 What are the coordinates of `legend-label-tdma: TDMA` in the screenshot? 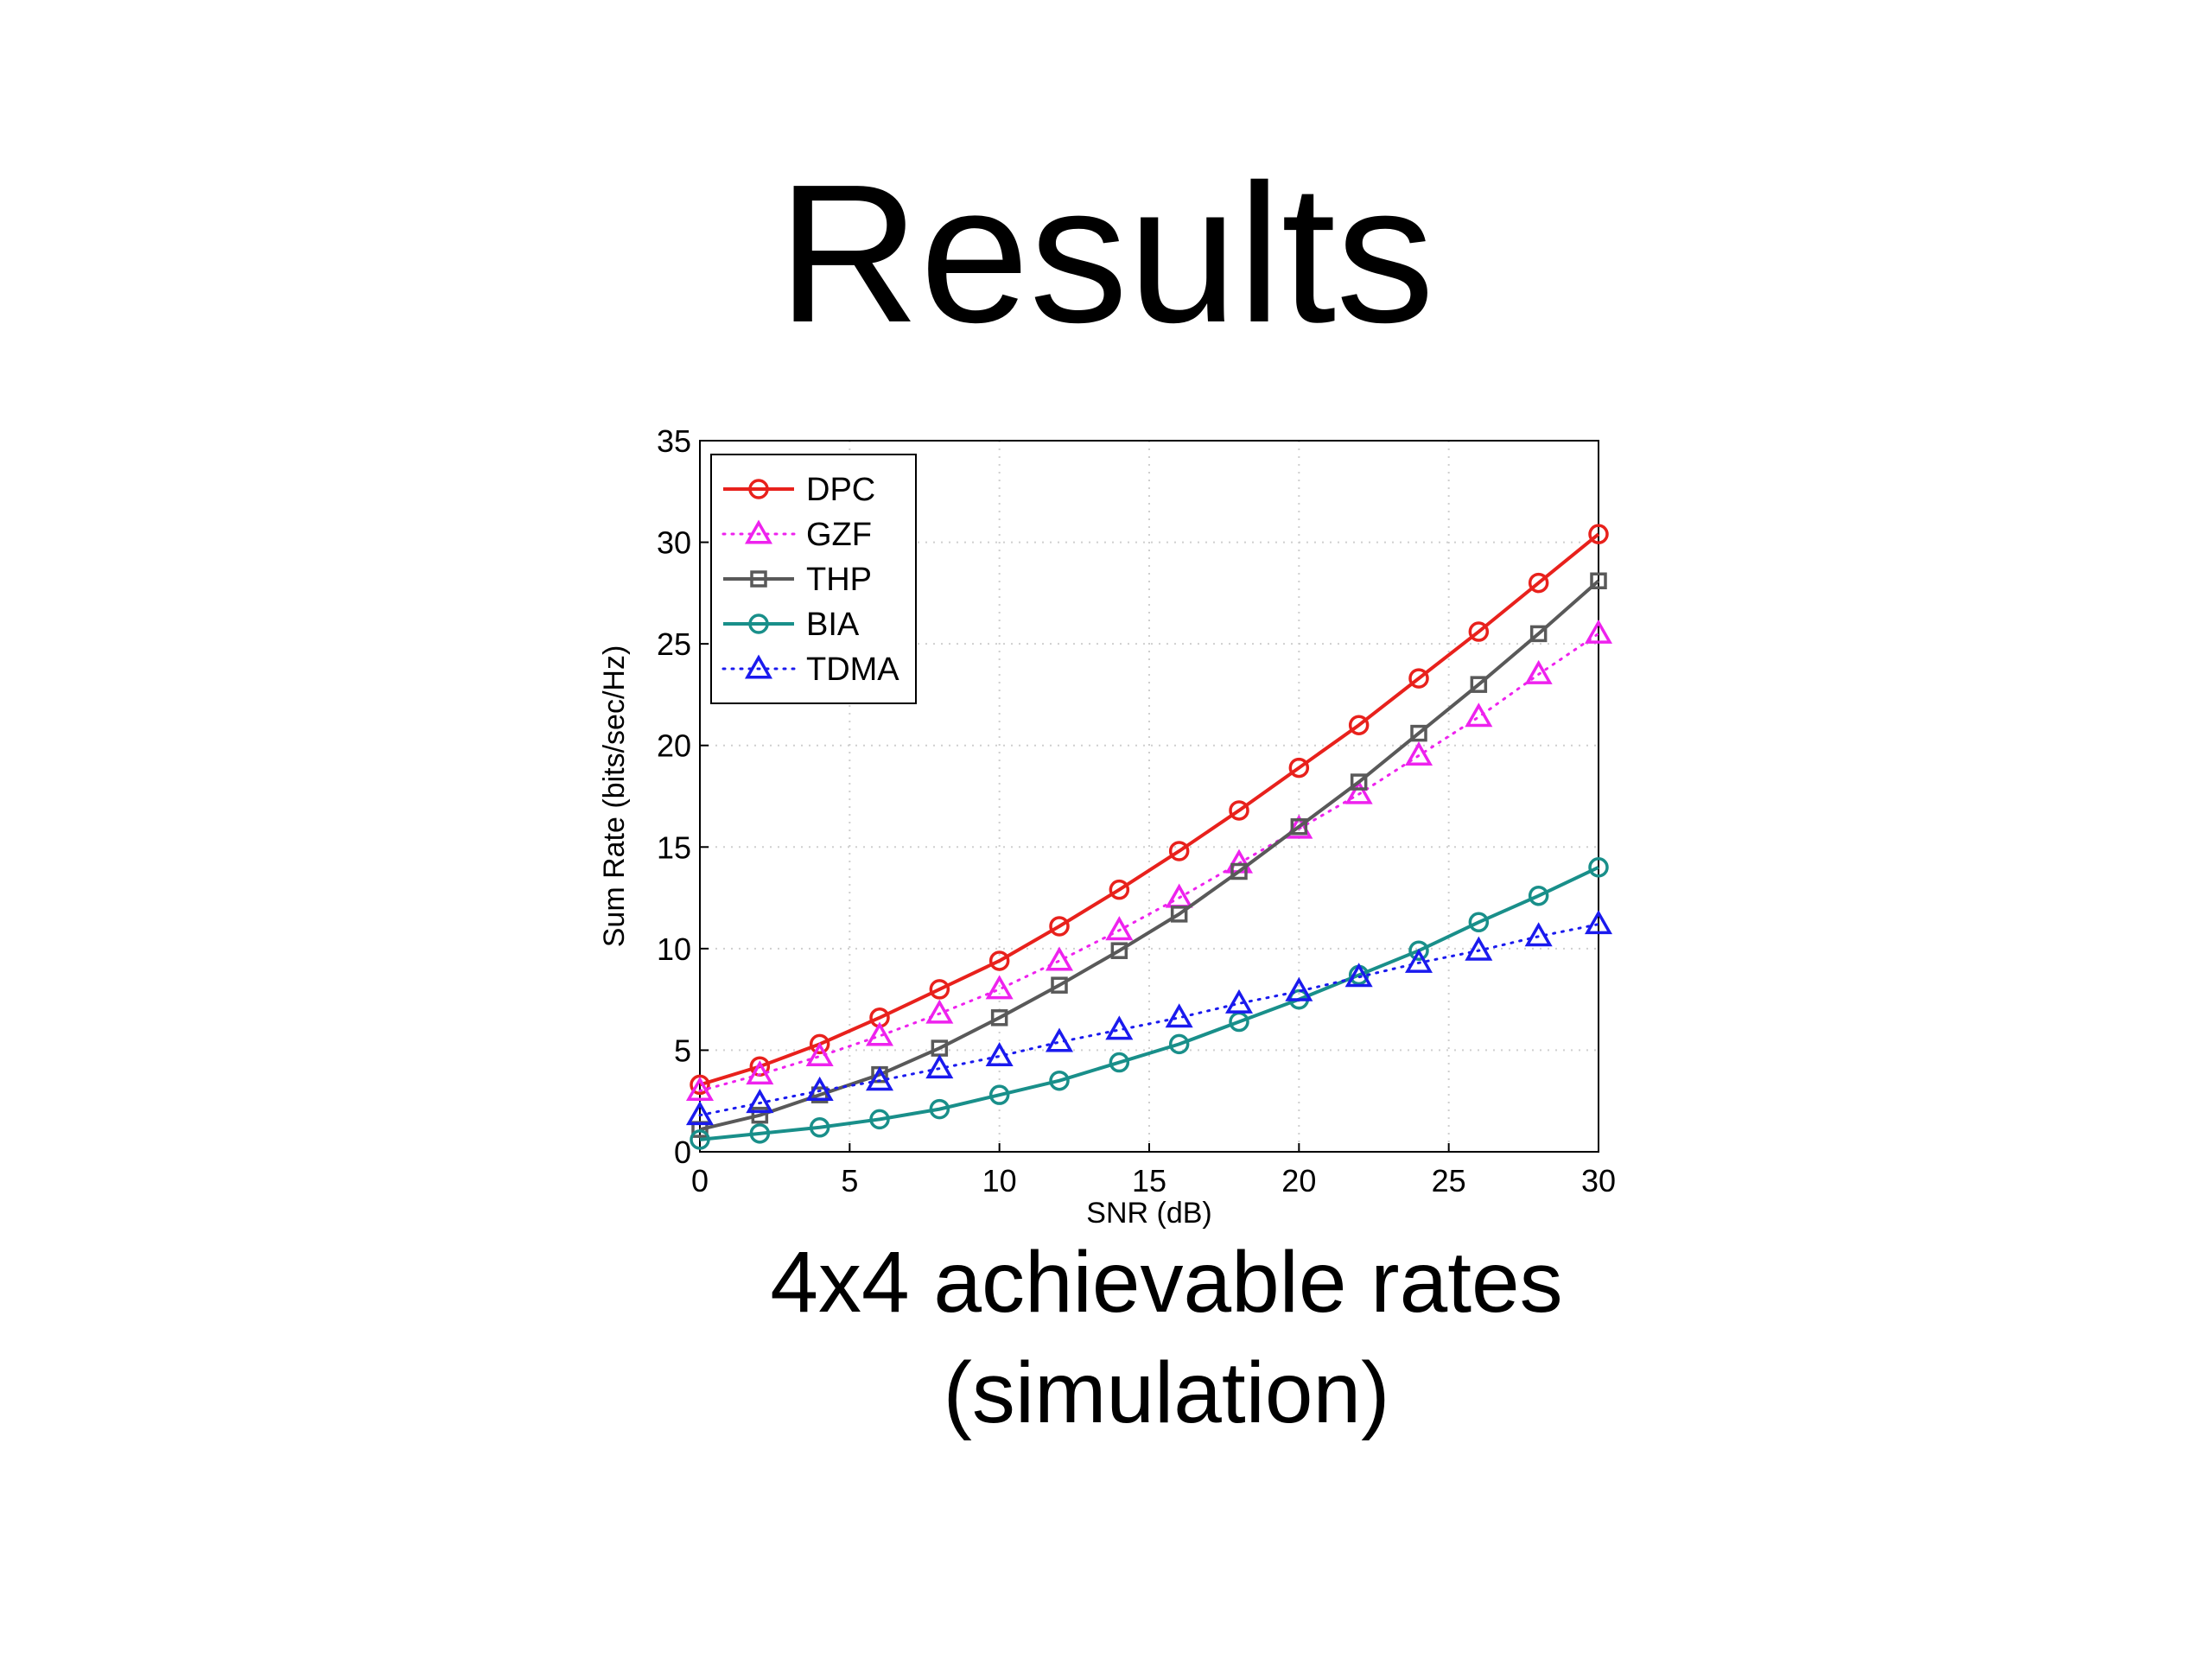 It's located at (852, 670).